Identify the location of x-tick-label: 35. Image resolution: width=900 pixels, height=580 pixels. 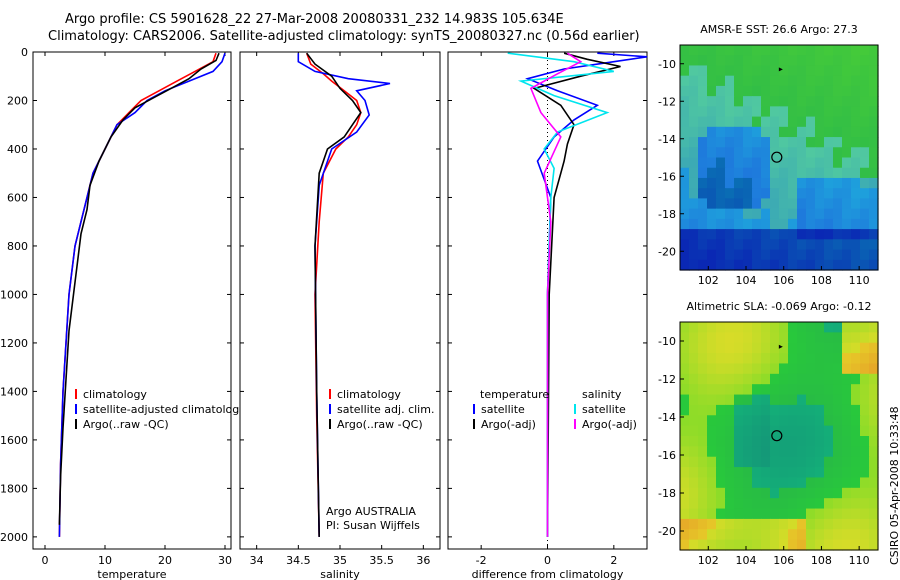
(340, 560).